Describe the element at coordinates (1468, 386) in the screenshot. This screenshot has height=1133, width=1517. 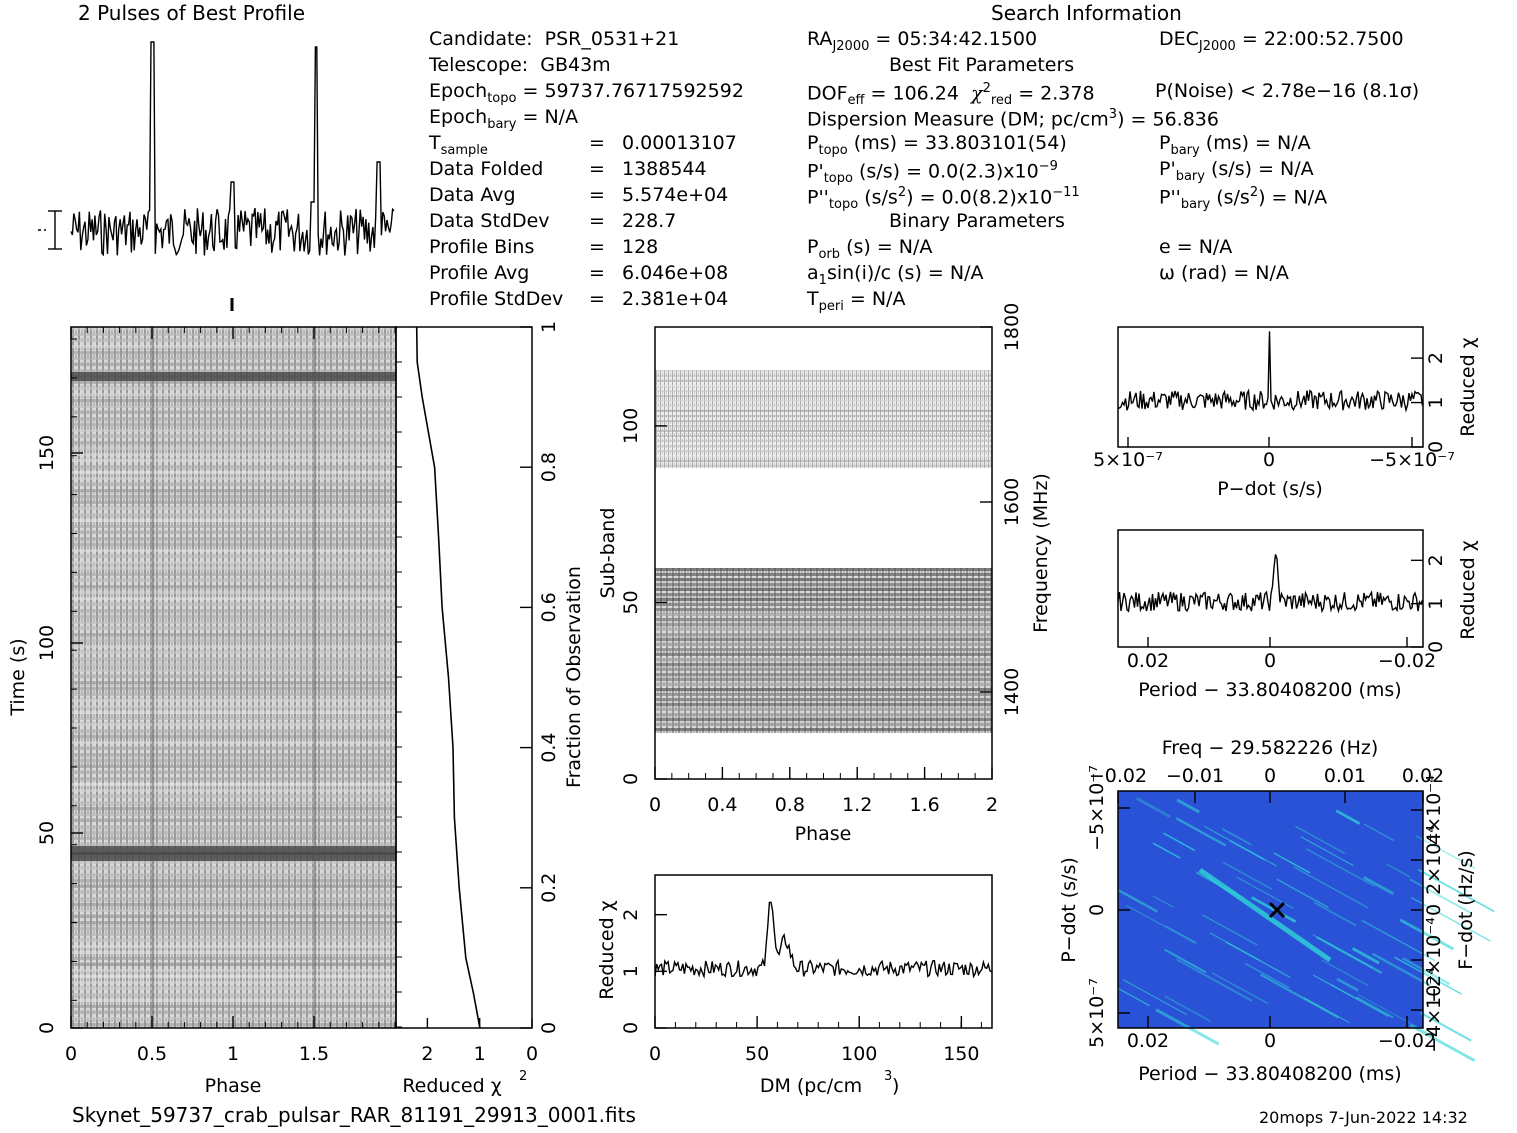
I see `pd-y-label: Reduced χ` at that location.